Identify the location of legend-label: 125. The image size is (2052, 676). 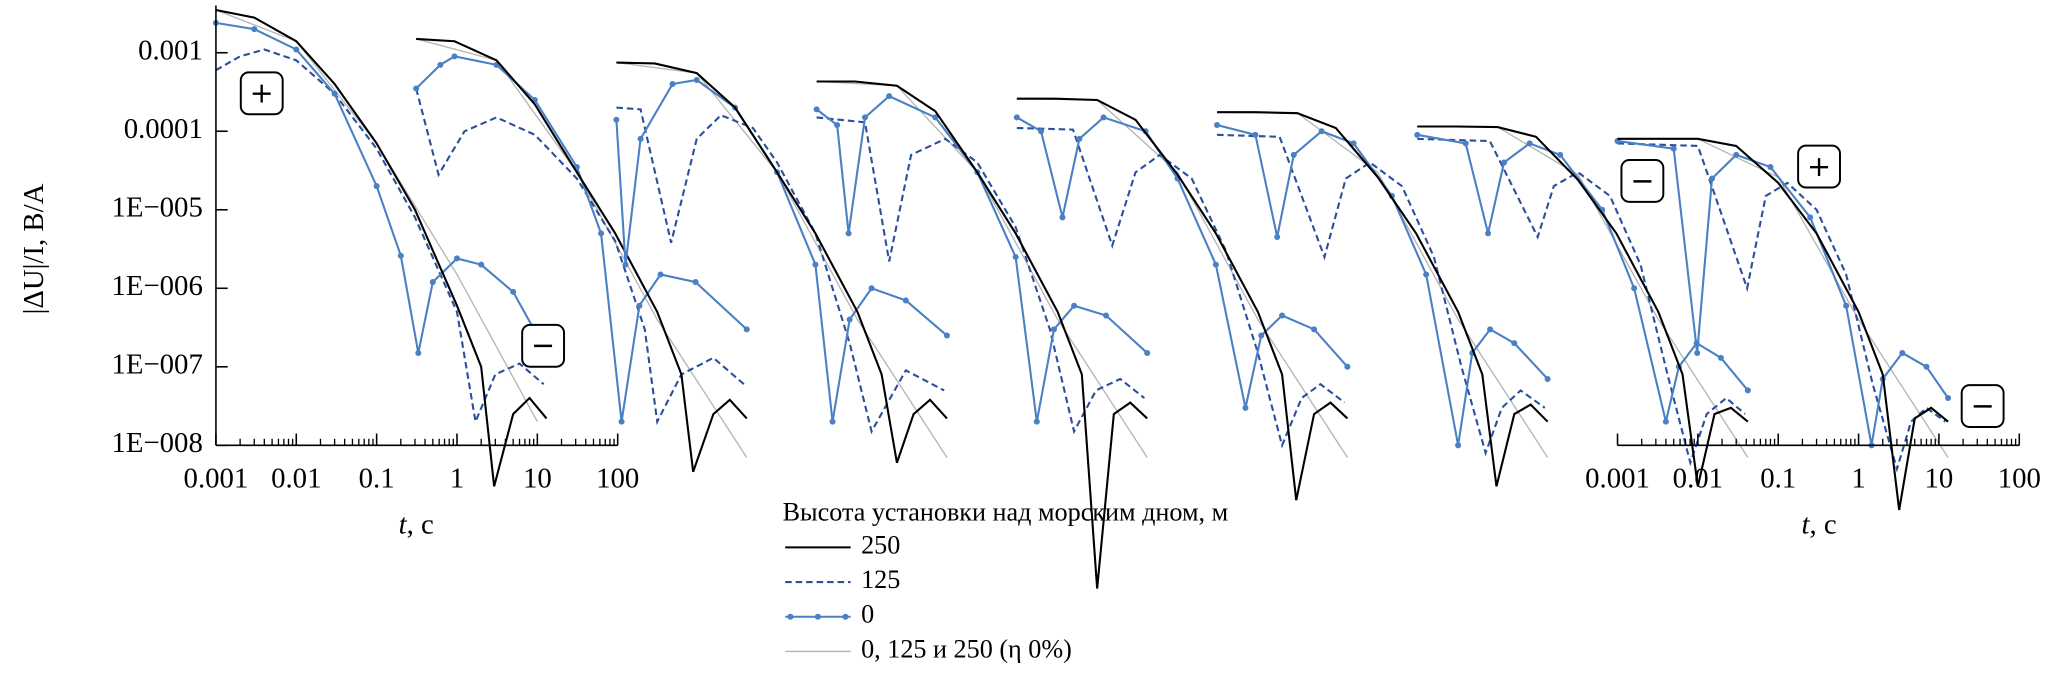
(880, 579).